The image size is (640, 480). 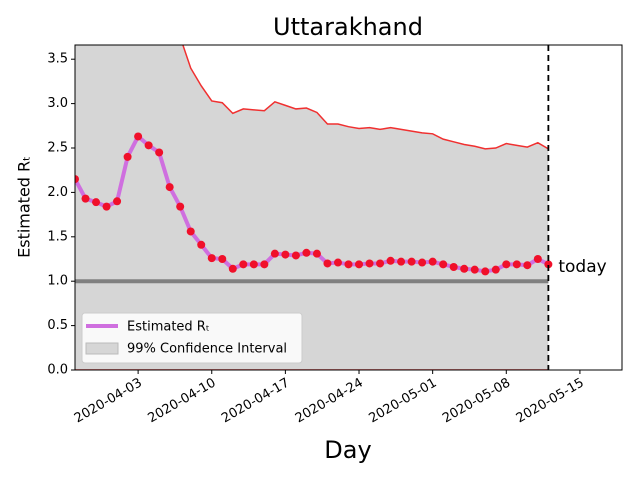 What do you see at coordinates (102, 348) in the screenshot?
I see `legend-swatch-patch` at bounding box center [102, 348].